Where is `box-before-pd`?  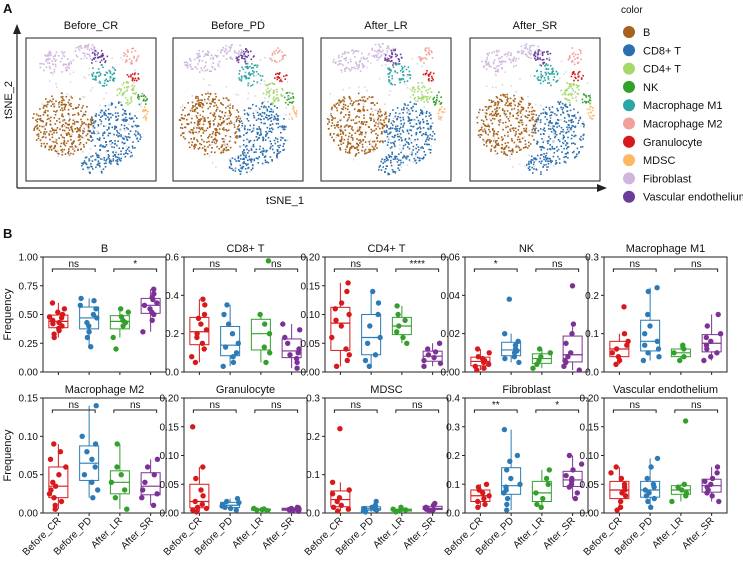 box-before-pd is located at coordinates (230, 335).